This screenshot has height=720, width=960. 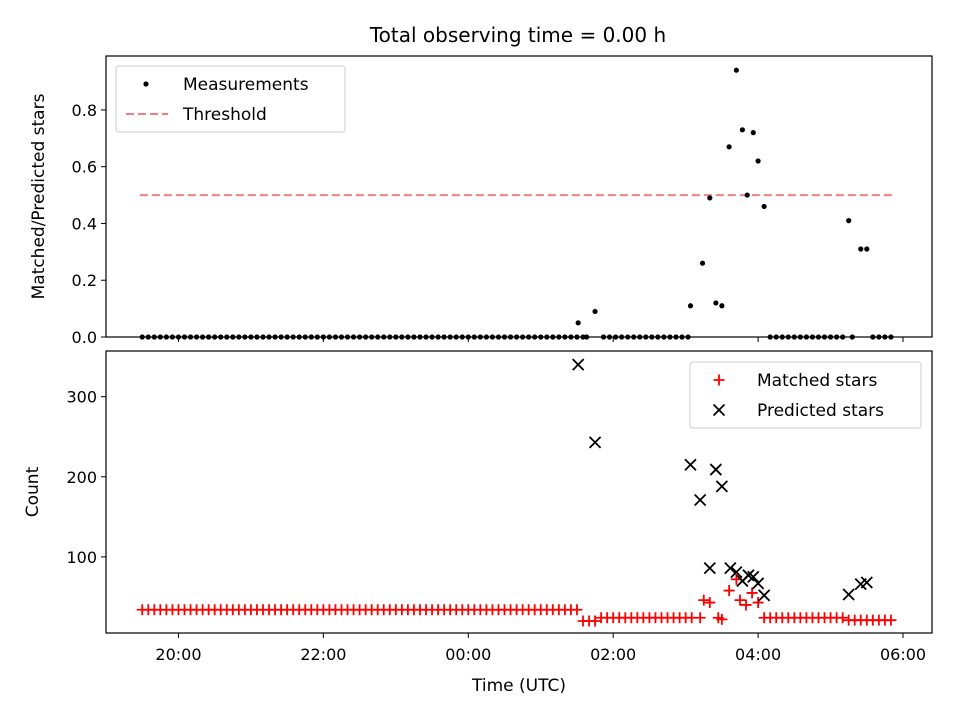 I want to click on y-tick-label: 200, so click(x=81, y=477).